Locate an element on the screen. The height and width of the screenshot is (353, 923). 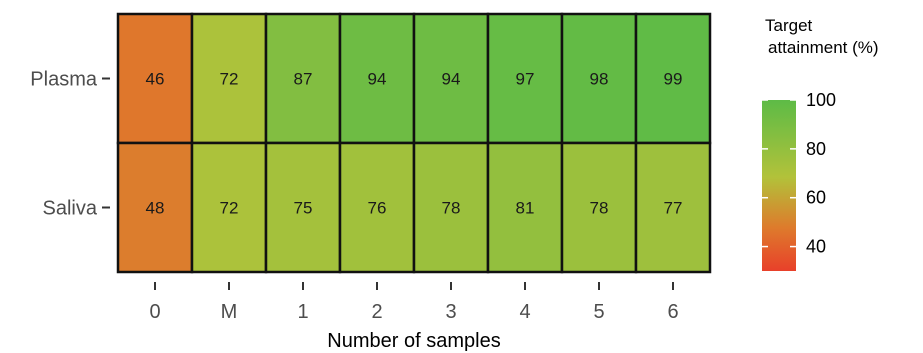
cell-value-label: 97 is located at coordinates (525, 79).